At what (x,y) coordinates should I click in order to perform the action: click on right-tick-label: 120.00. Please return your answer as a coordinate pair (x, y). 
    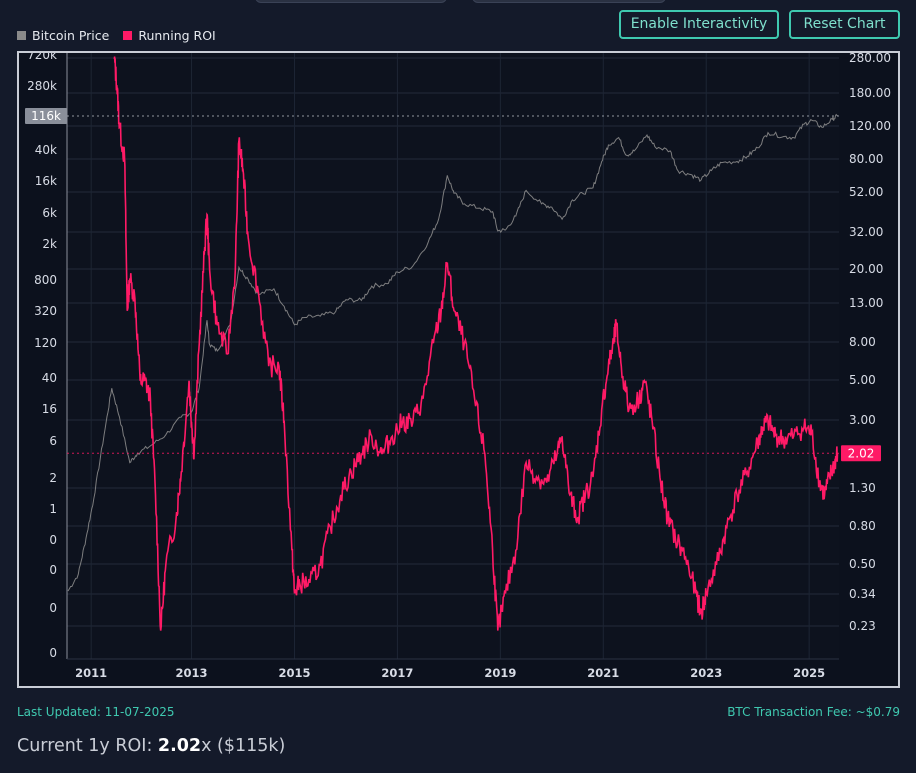
    Looking at the image, I should click on (870, 126).